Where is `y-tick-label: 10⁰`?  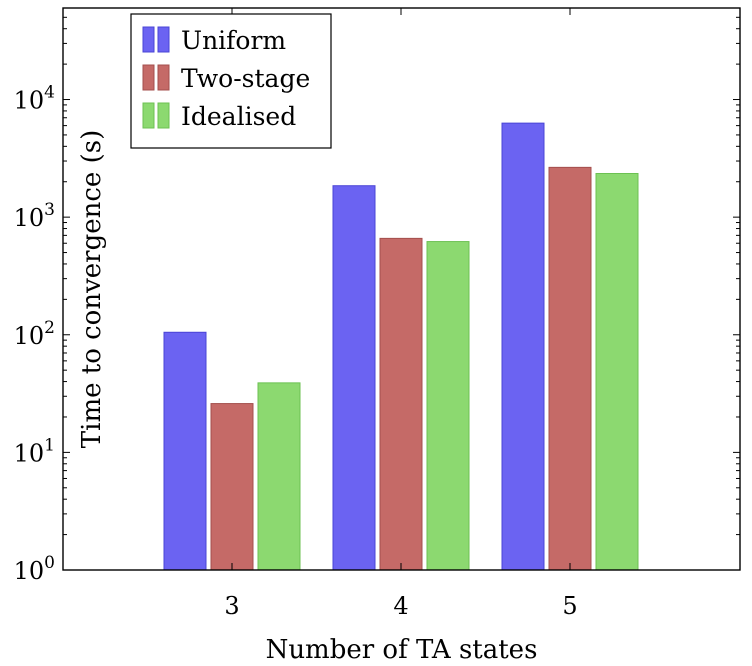
y-tick-label: 10⁰ is located at coordinates (34, 569).